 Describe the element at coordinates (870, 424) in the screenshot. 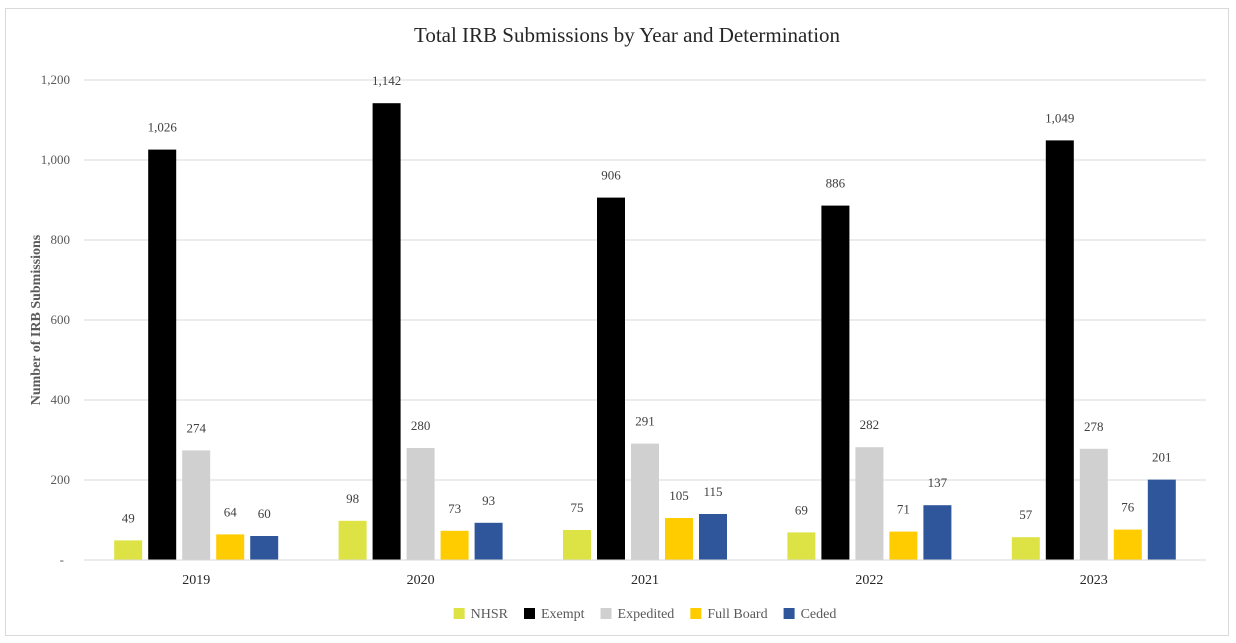

I see `data-label: 282` at that location.